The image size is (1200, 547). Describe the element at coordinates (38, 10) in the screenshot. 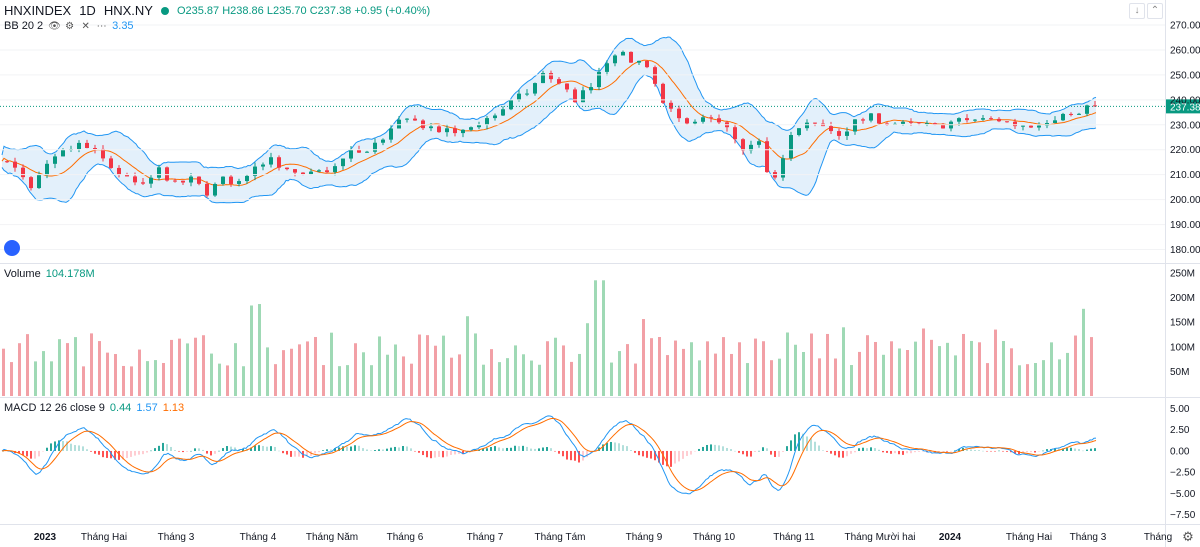

I see `symbol-name: HNXINDEX` at that location.